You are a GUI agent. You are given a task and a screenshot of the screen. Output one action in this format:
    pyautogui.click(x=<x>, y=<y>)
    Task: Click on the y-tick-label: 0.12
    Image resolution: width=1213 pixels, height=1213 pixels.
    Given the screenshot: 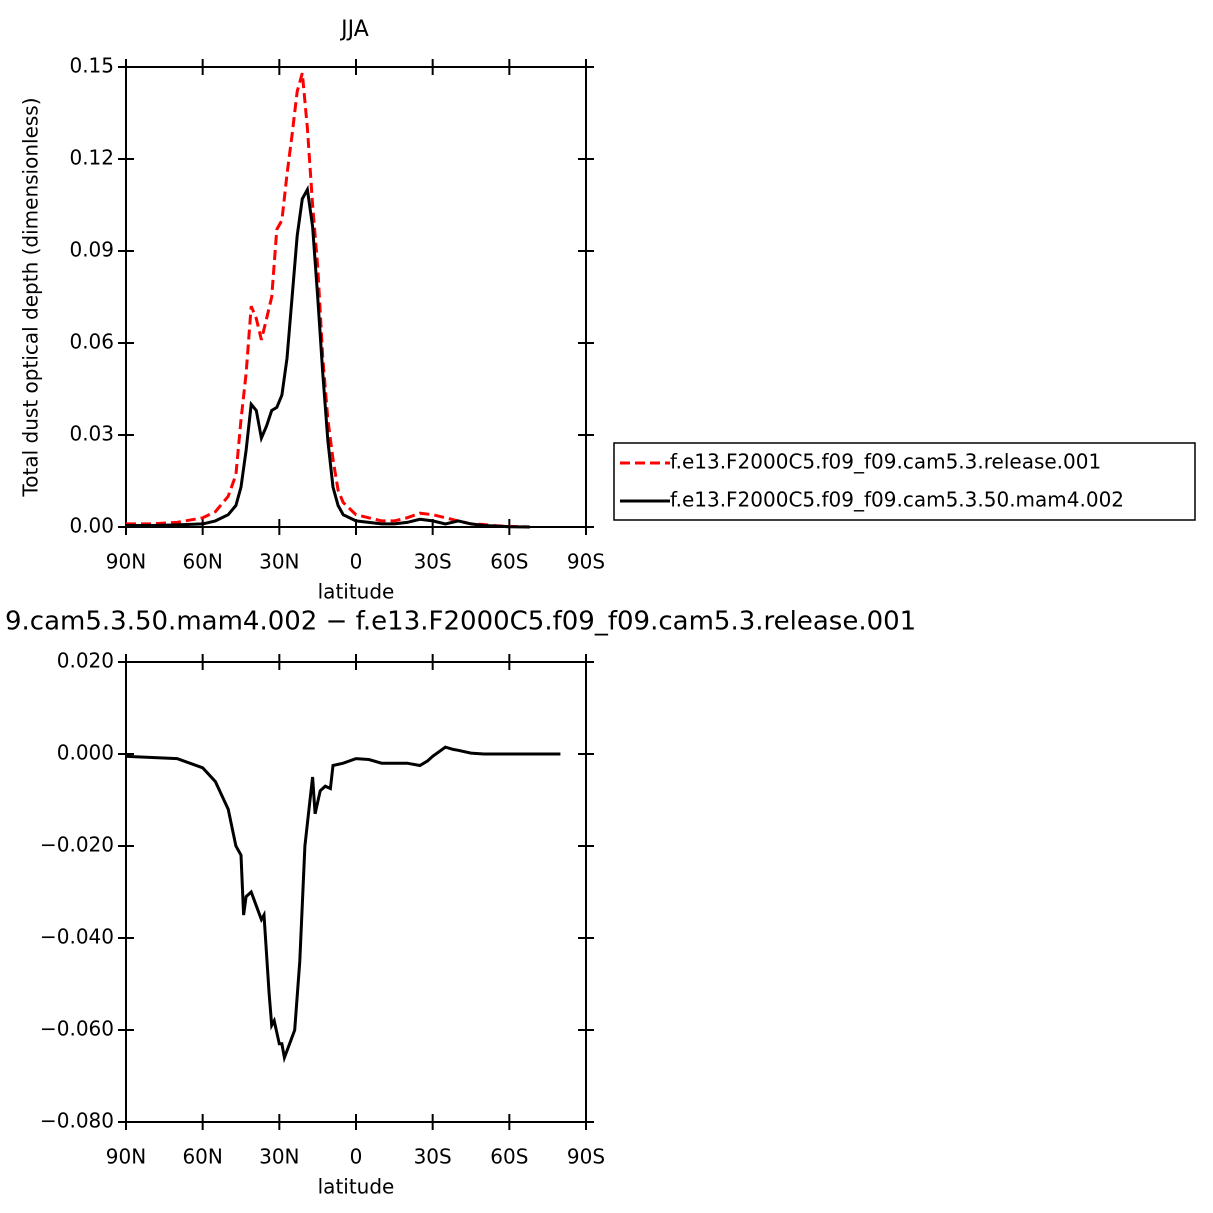 What is the action you would take?
    pyautogui.click(x=91, y=158)
    